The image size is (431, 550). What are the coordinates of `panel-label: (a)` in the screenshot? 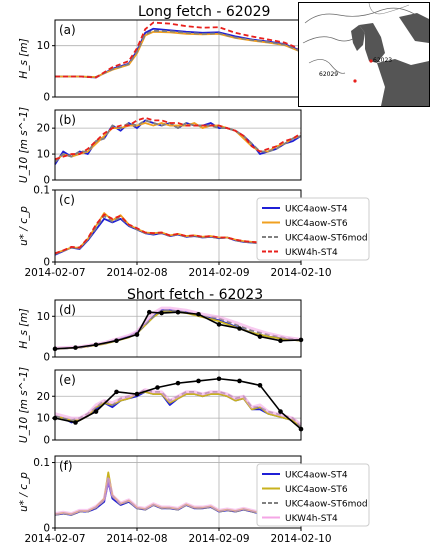 It's located at (67, 30).